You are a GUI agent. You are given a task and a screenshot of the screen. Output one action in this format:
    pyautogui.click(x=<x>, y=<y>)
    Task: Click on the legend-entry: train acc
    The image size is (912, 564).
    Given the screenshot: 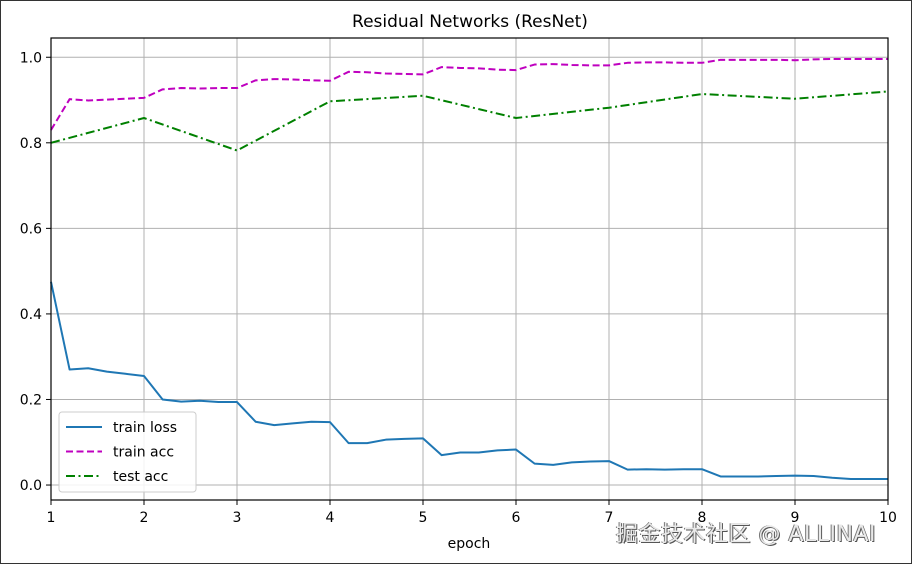 What is the action you would take?
    pyautogui.click(x=143, y=453)
    